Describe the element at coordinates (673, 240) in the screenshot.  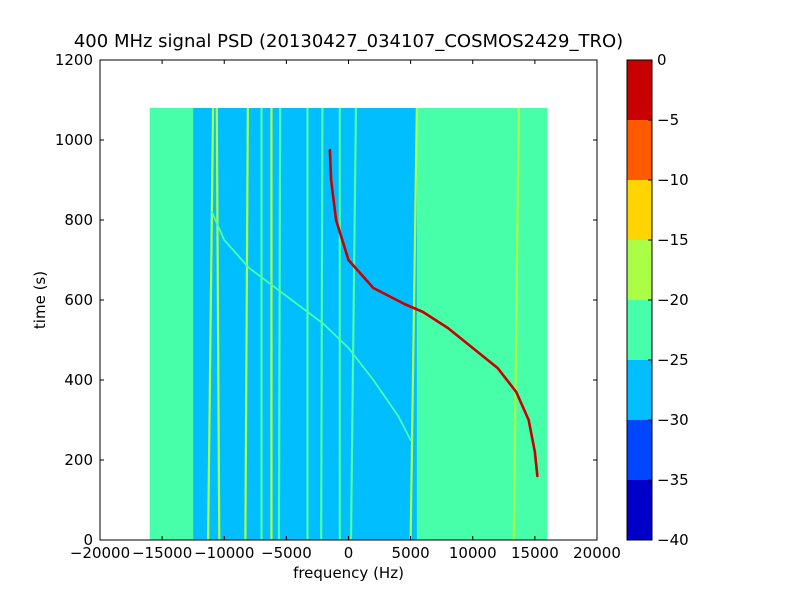
I see `colorbar-tick-label-5: −15` at that location.